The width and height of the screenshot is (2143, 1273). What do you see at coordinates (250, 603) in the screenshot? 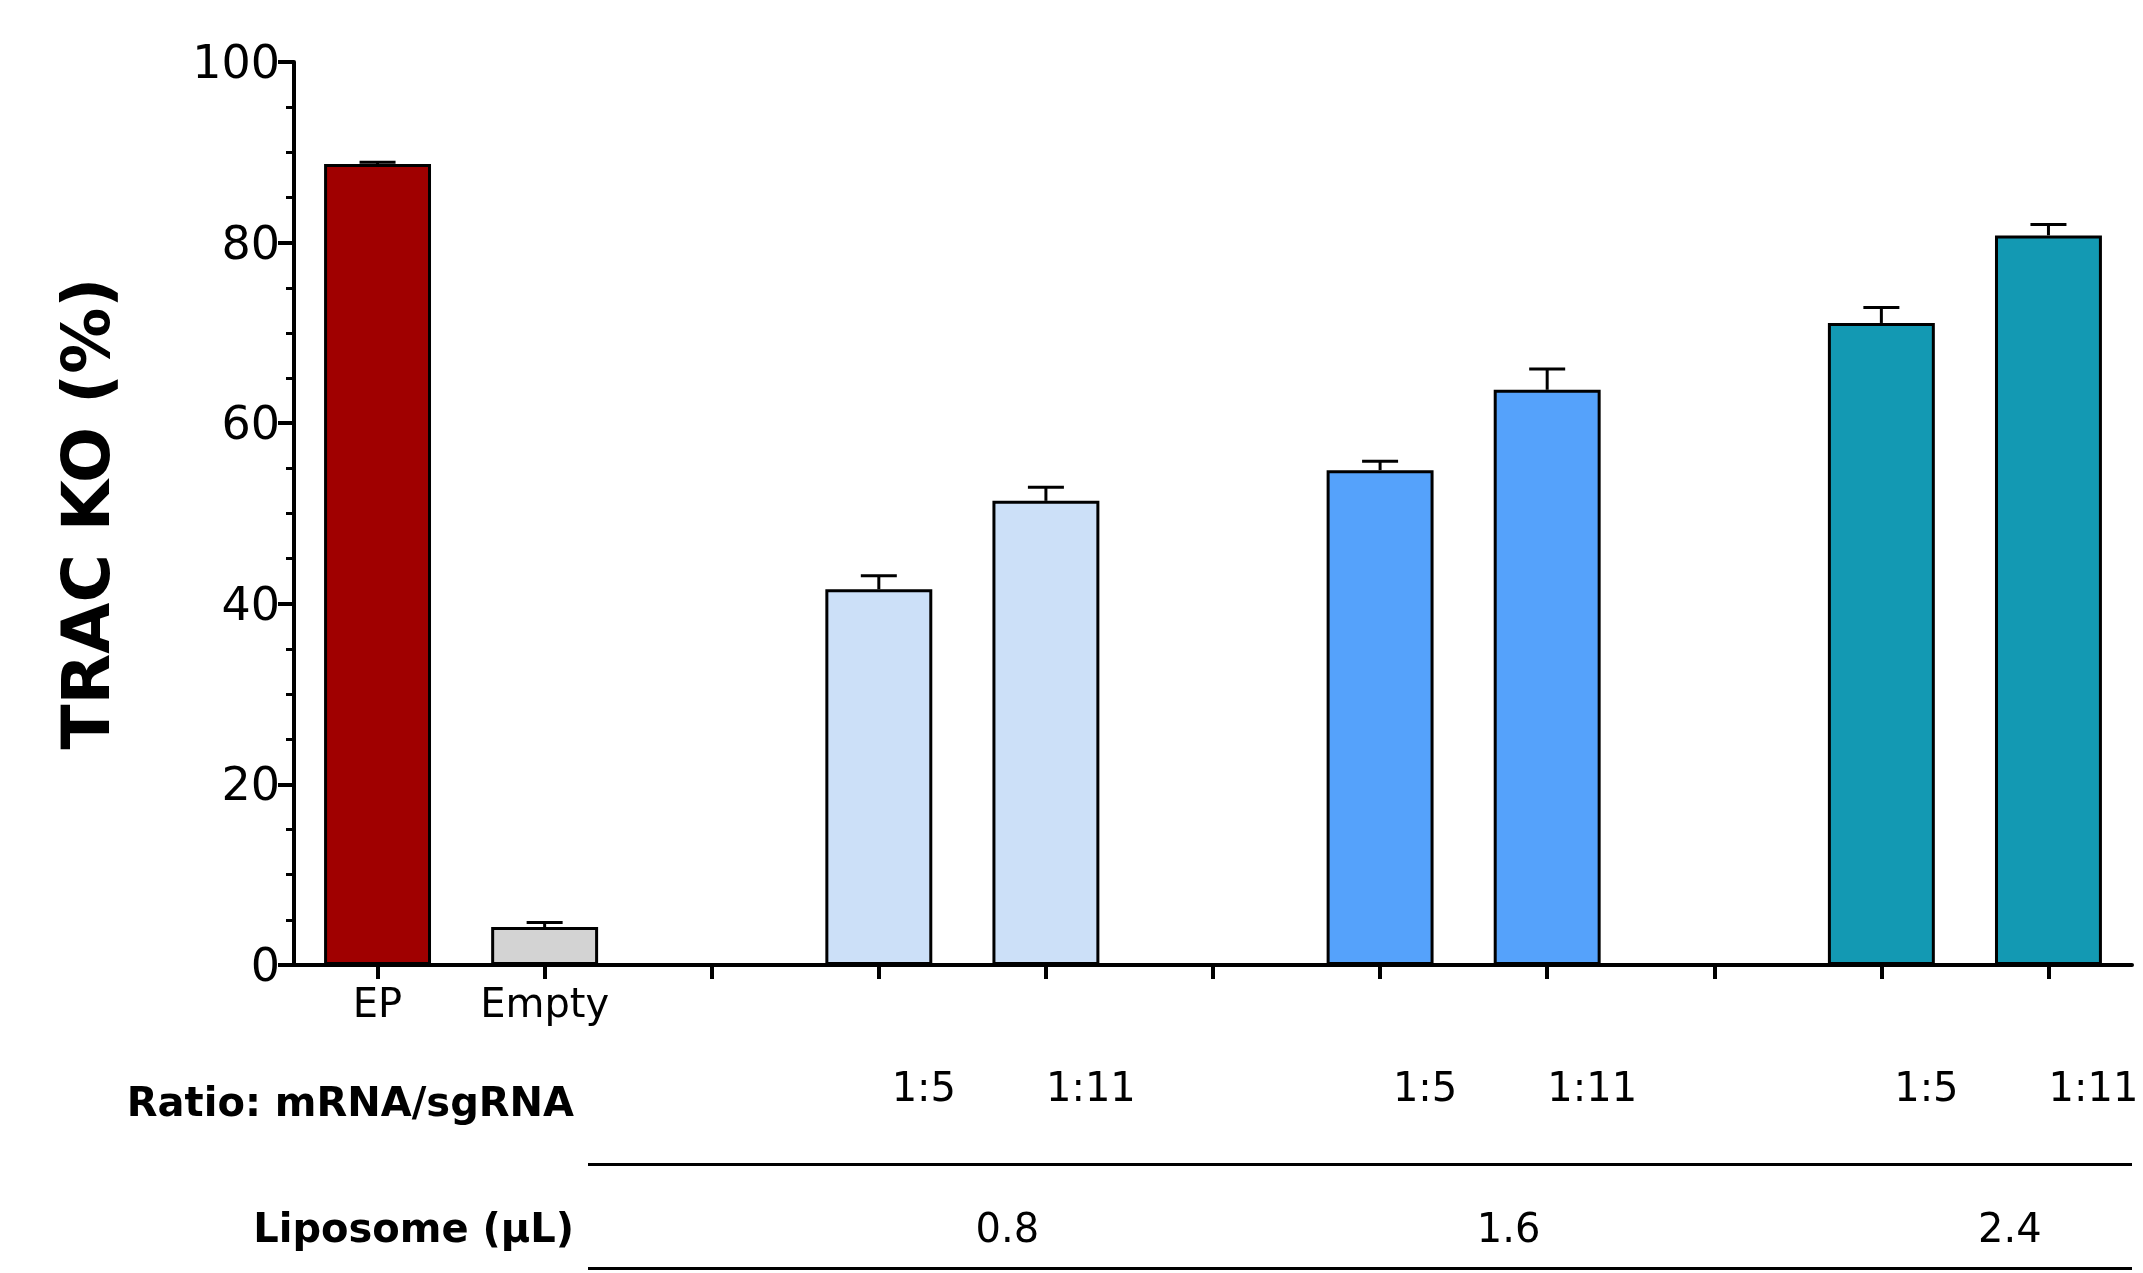
I see `y-tick-label: 40` at bounding box center [250, 603].